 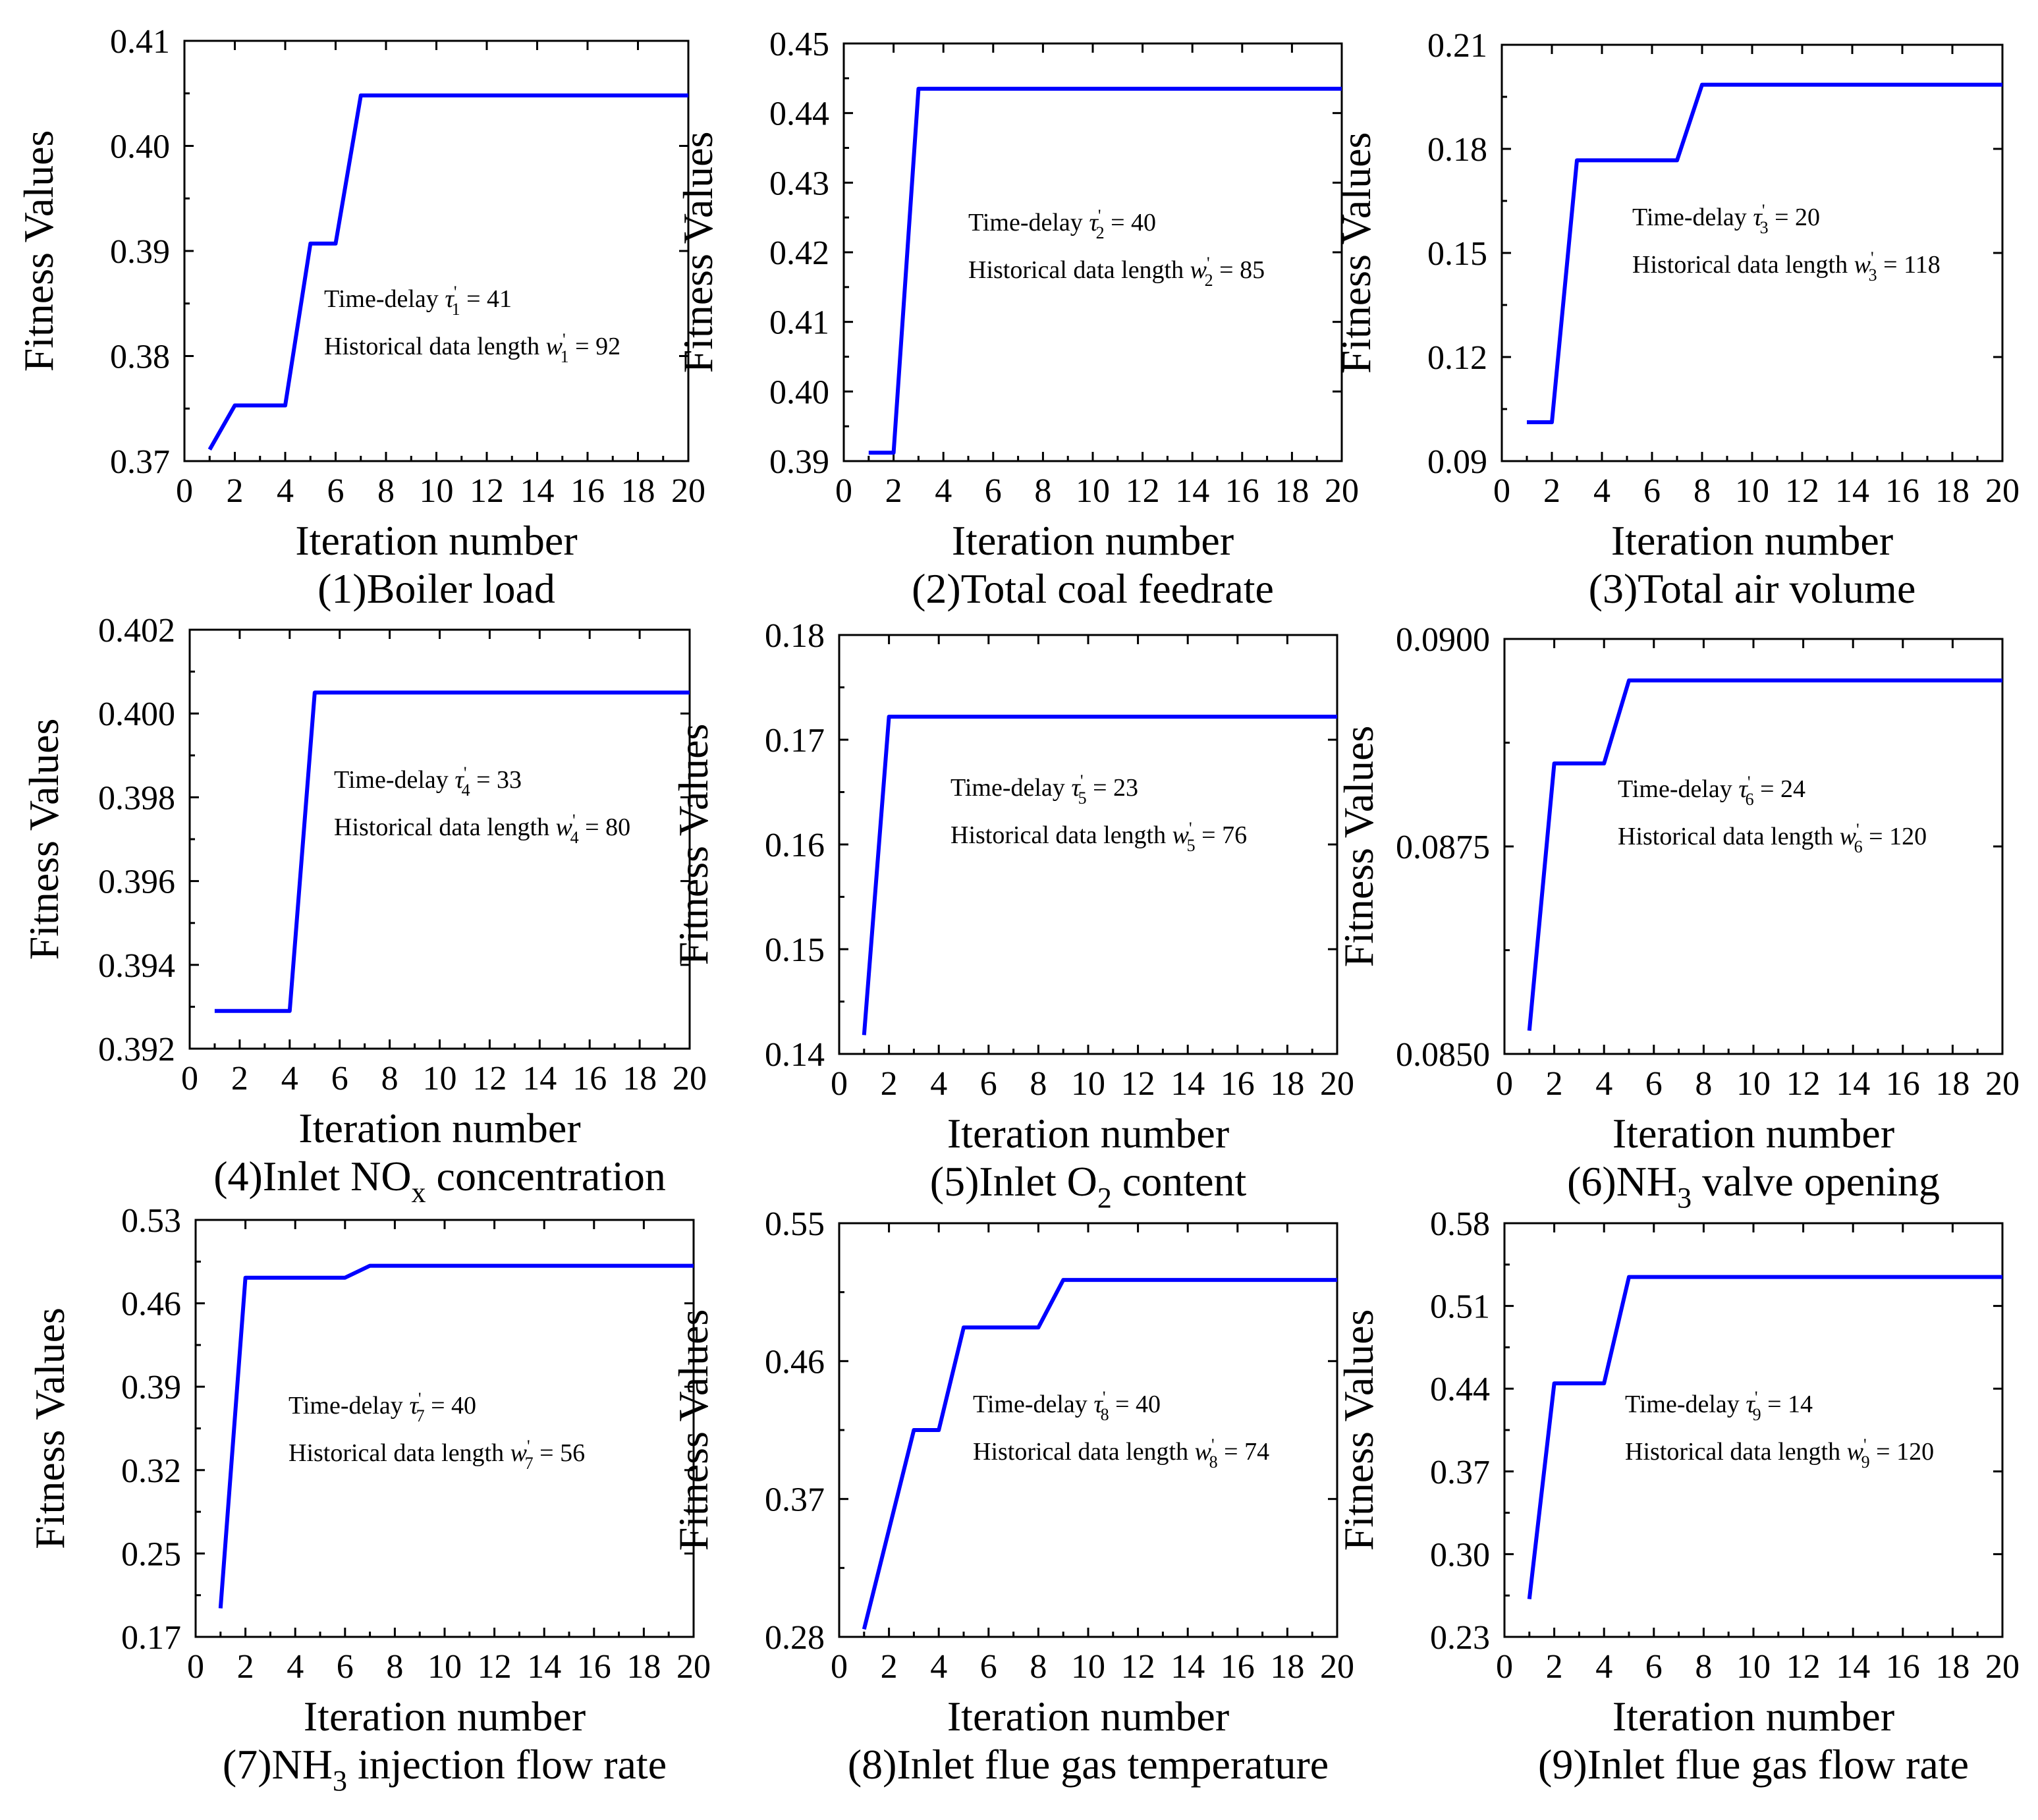 I want to click on panel-1-y-axis-label: Fitness Values, so click(x=38, y=251).